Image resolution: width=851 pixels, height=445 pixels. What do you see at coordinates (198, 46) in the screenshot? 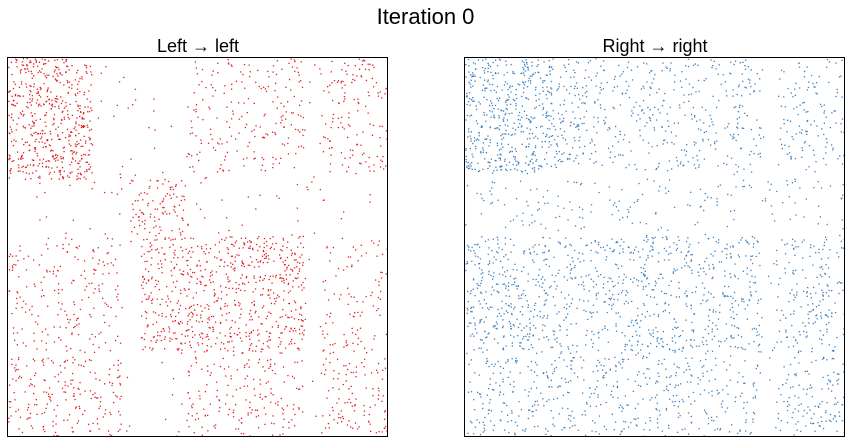
I see `left-panel-title: Left → left` at bounding box center [198, 46].